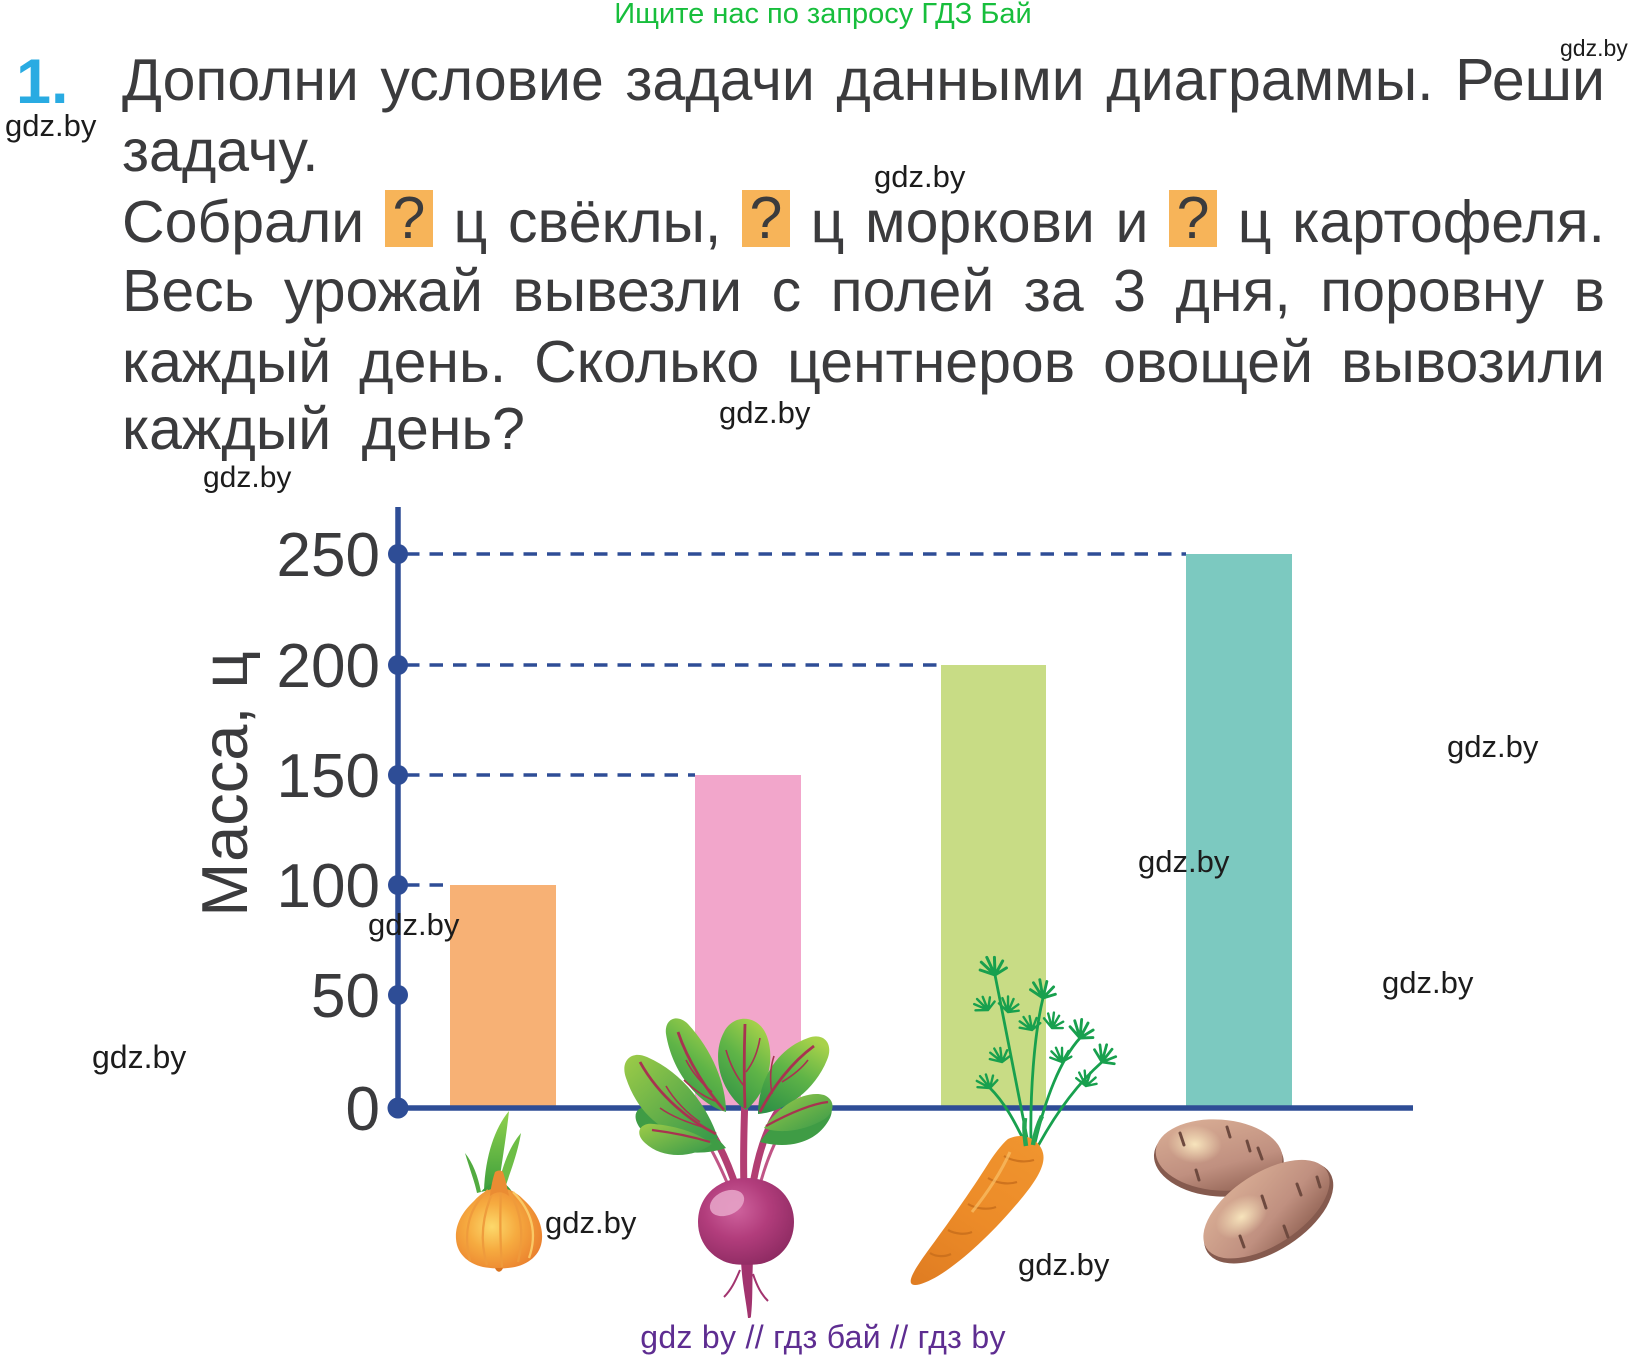 The height and width of the screenshot is (1358, 1646). What do you see at coordinates (328, 776) in the screenshot?
I see `svg-text: 150` at bounding box center [328, 776].